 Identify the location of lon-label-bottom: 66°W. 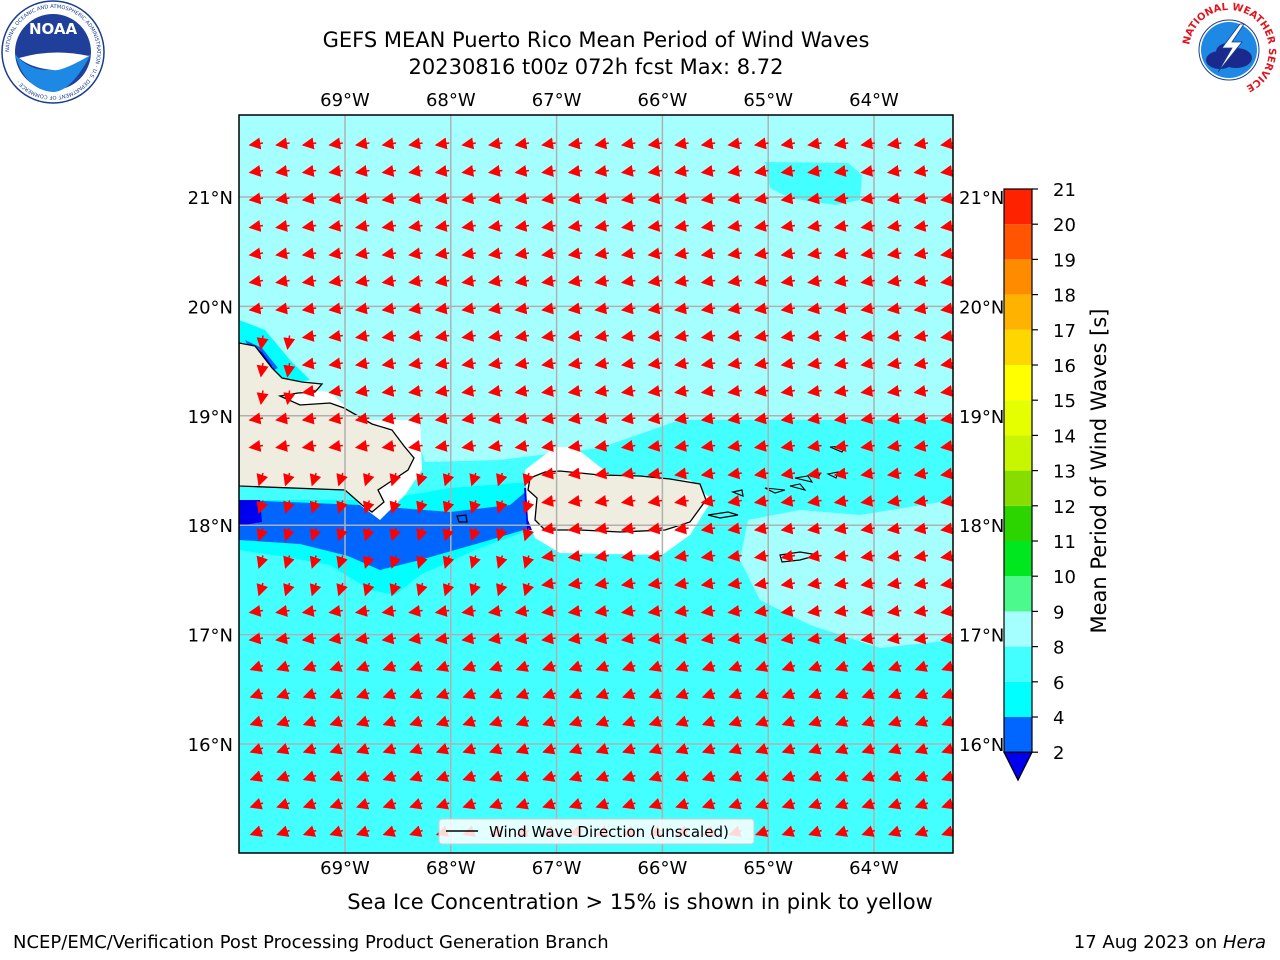
(663, 868).